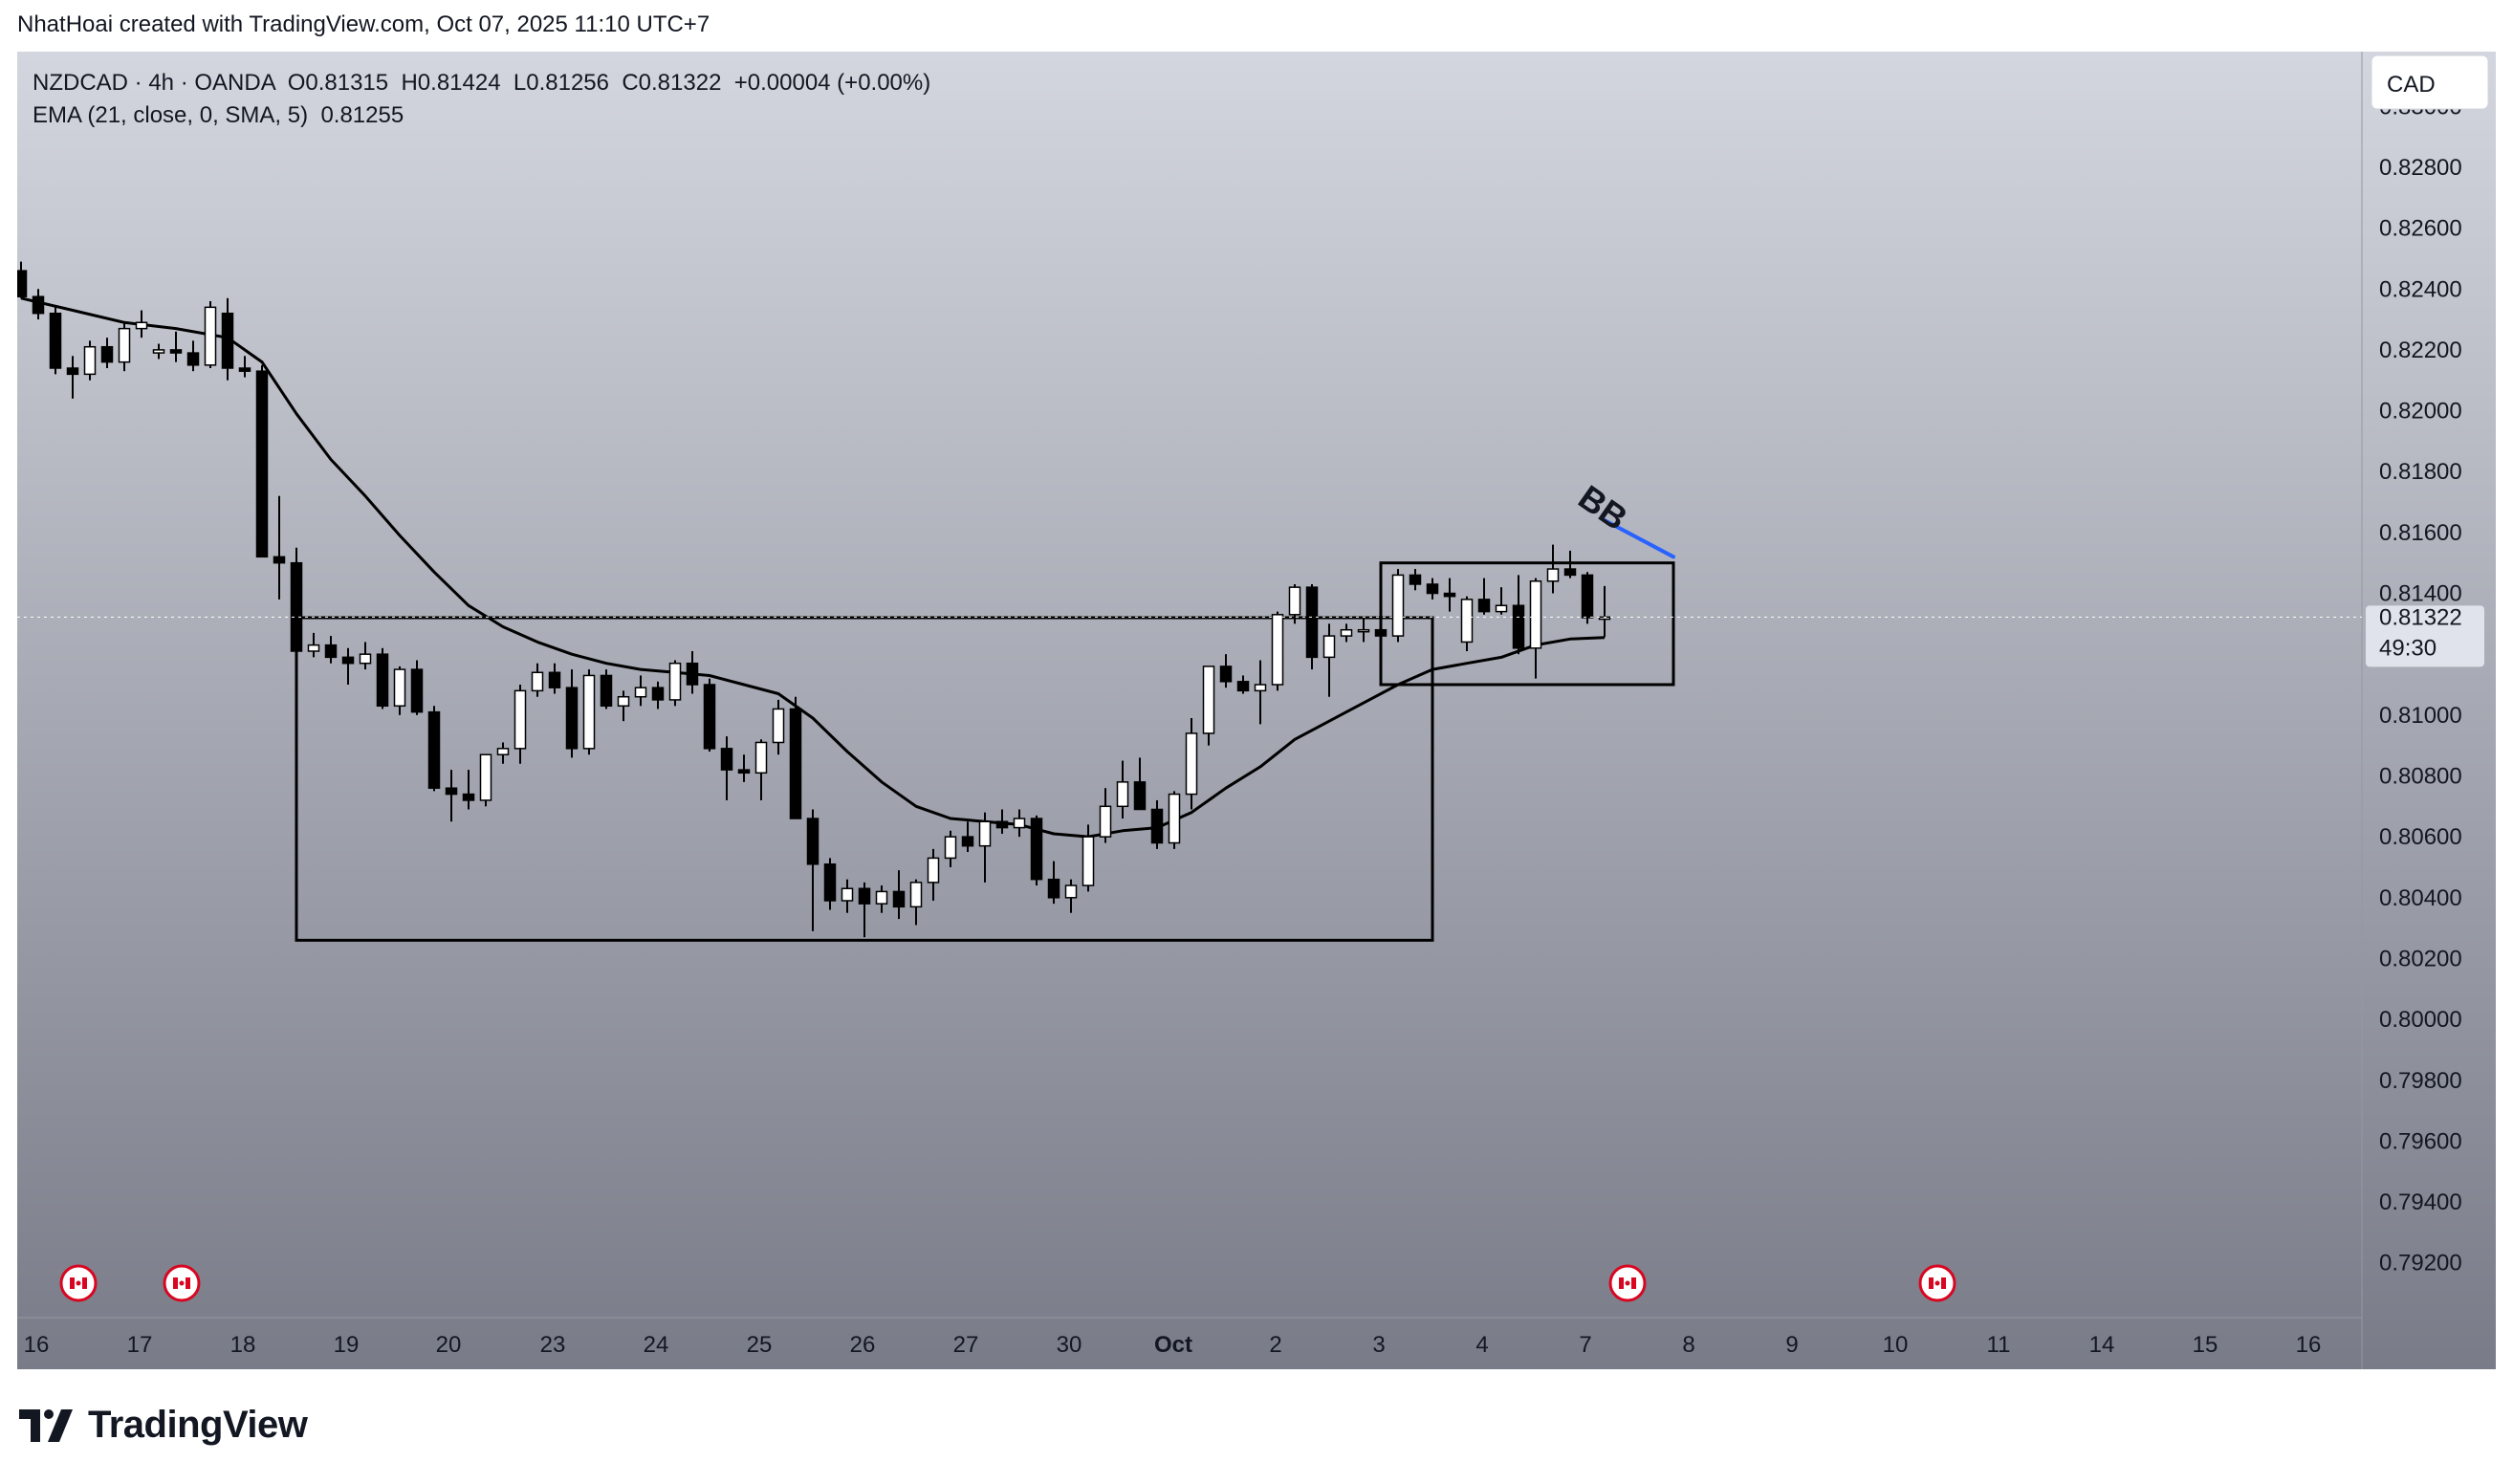 The height and width of the screenshot is (1484, 2513). Describe the element at coordinates (347, 1345) in the screenshot. I see `time-tick-label: 19` at that location.